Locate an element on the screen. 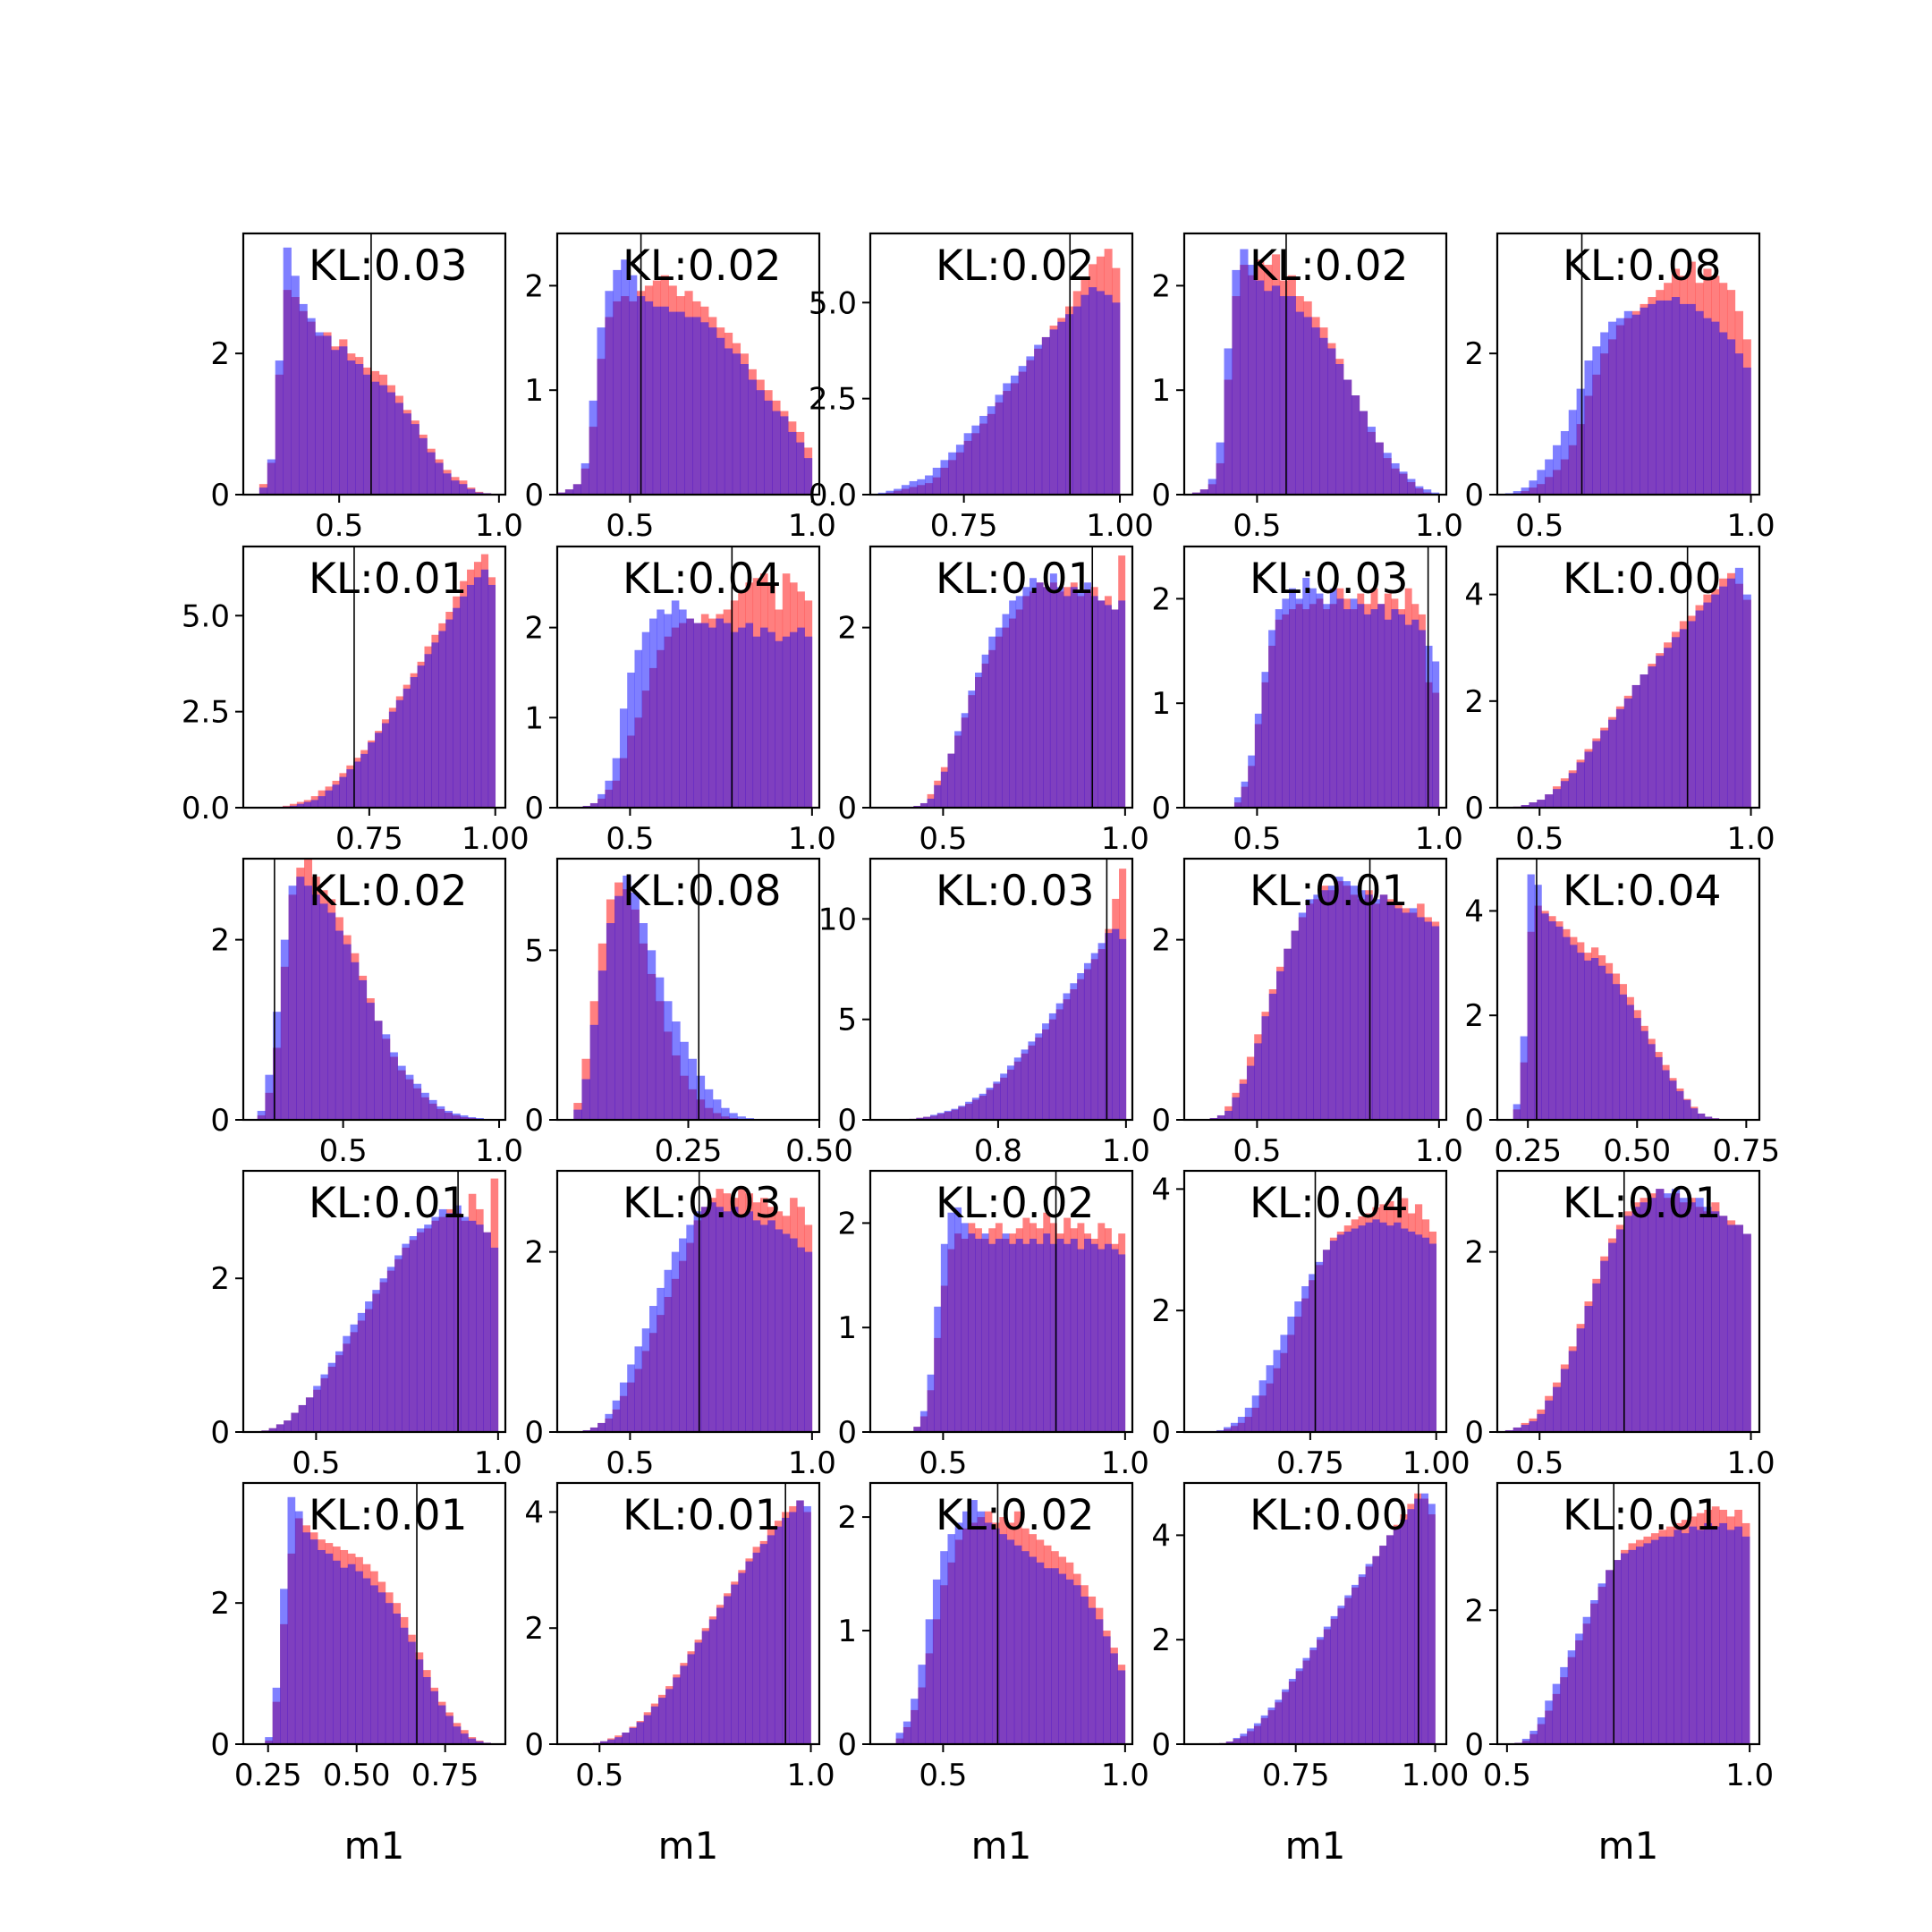 This screenshot has height=1932, width=1932. kl-divergence-label: KL:0.00 is located at coordinates (1642, 579).